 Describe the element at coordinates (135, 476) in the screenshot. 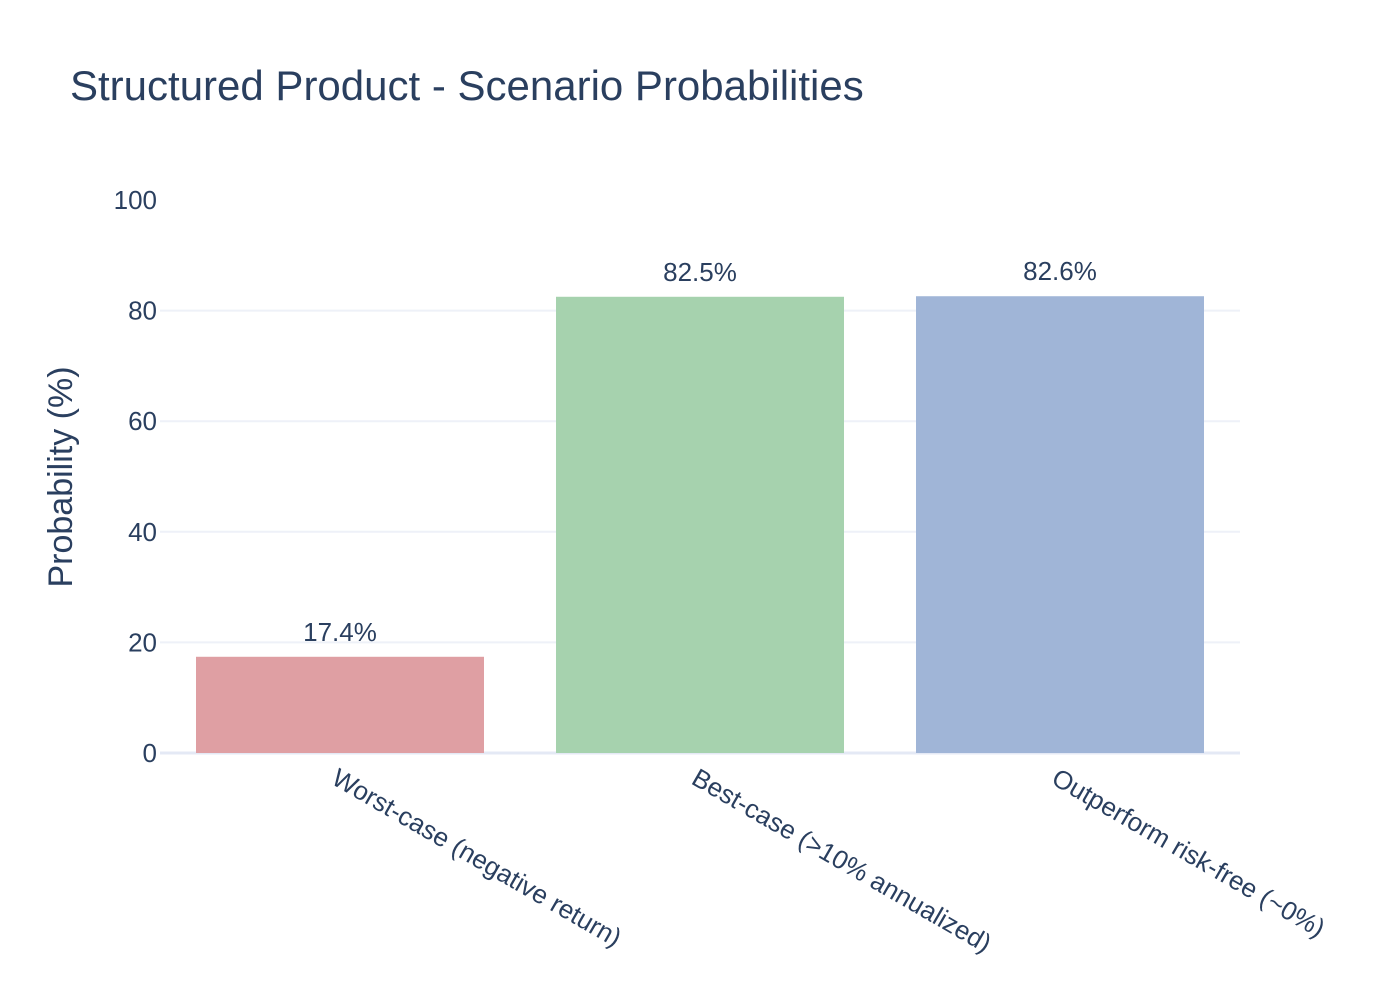

I see `y-axis-ticks: 0 20 40 60 80 100` at that location.